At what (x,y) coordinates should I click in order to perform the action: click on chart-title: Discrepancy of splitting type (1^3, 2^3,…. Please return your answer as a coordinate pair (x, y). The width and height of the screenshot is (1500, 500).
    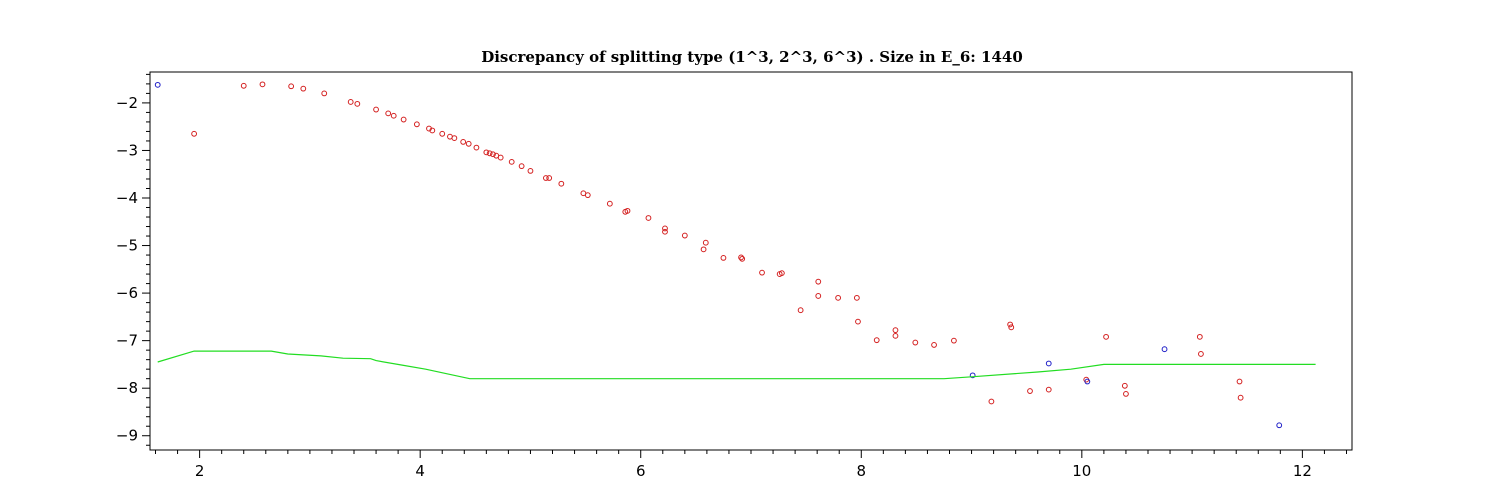
    Looking at the image, I should click on (752, 57).